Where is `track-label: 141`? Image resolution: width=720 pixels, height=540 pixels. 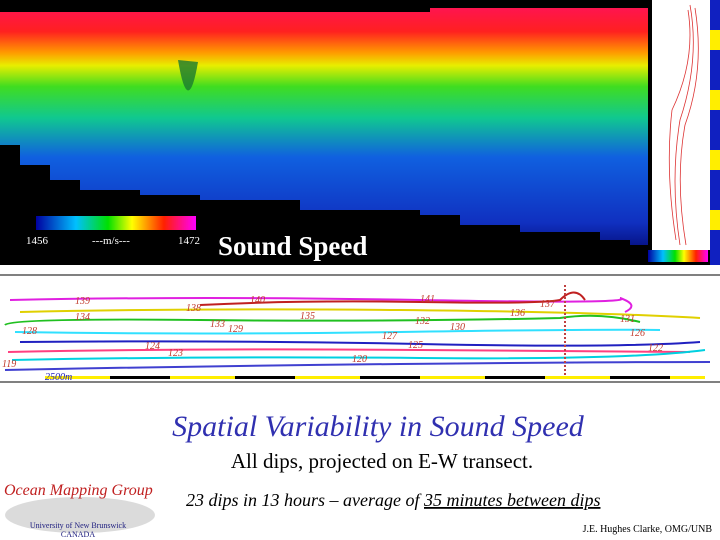 track-label: 141 is located at coordinates (427, 299).